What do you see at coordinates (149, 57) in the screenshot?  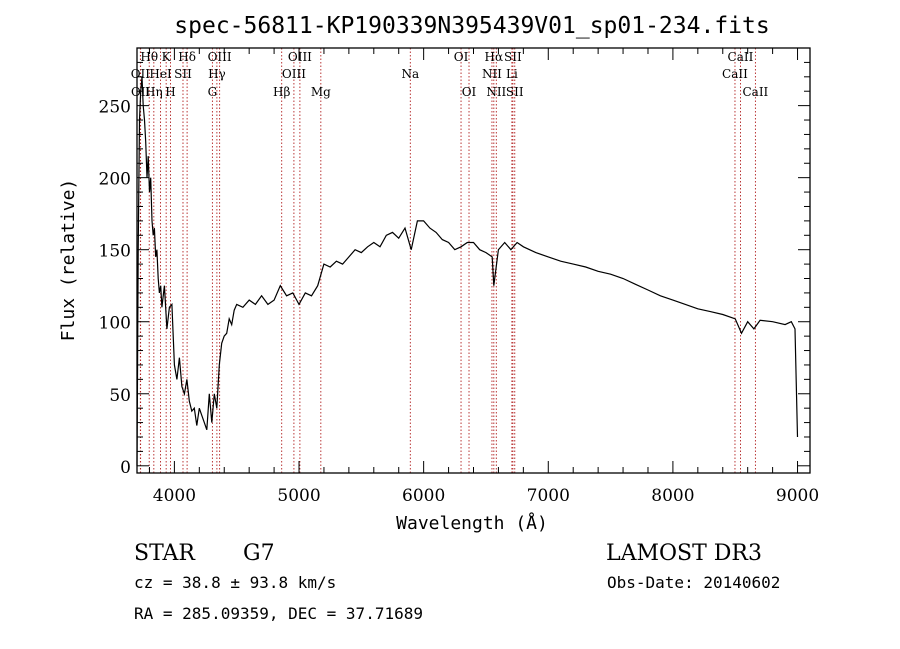 I see `line-marker-label: Hθ` at bounding box center [149, 57].